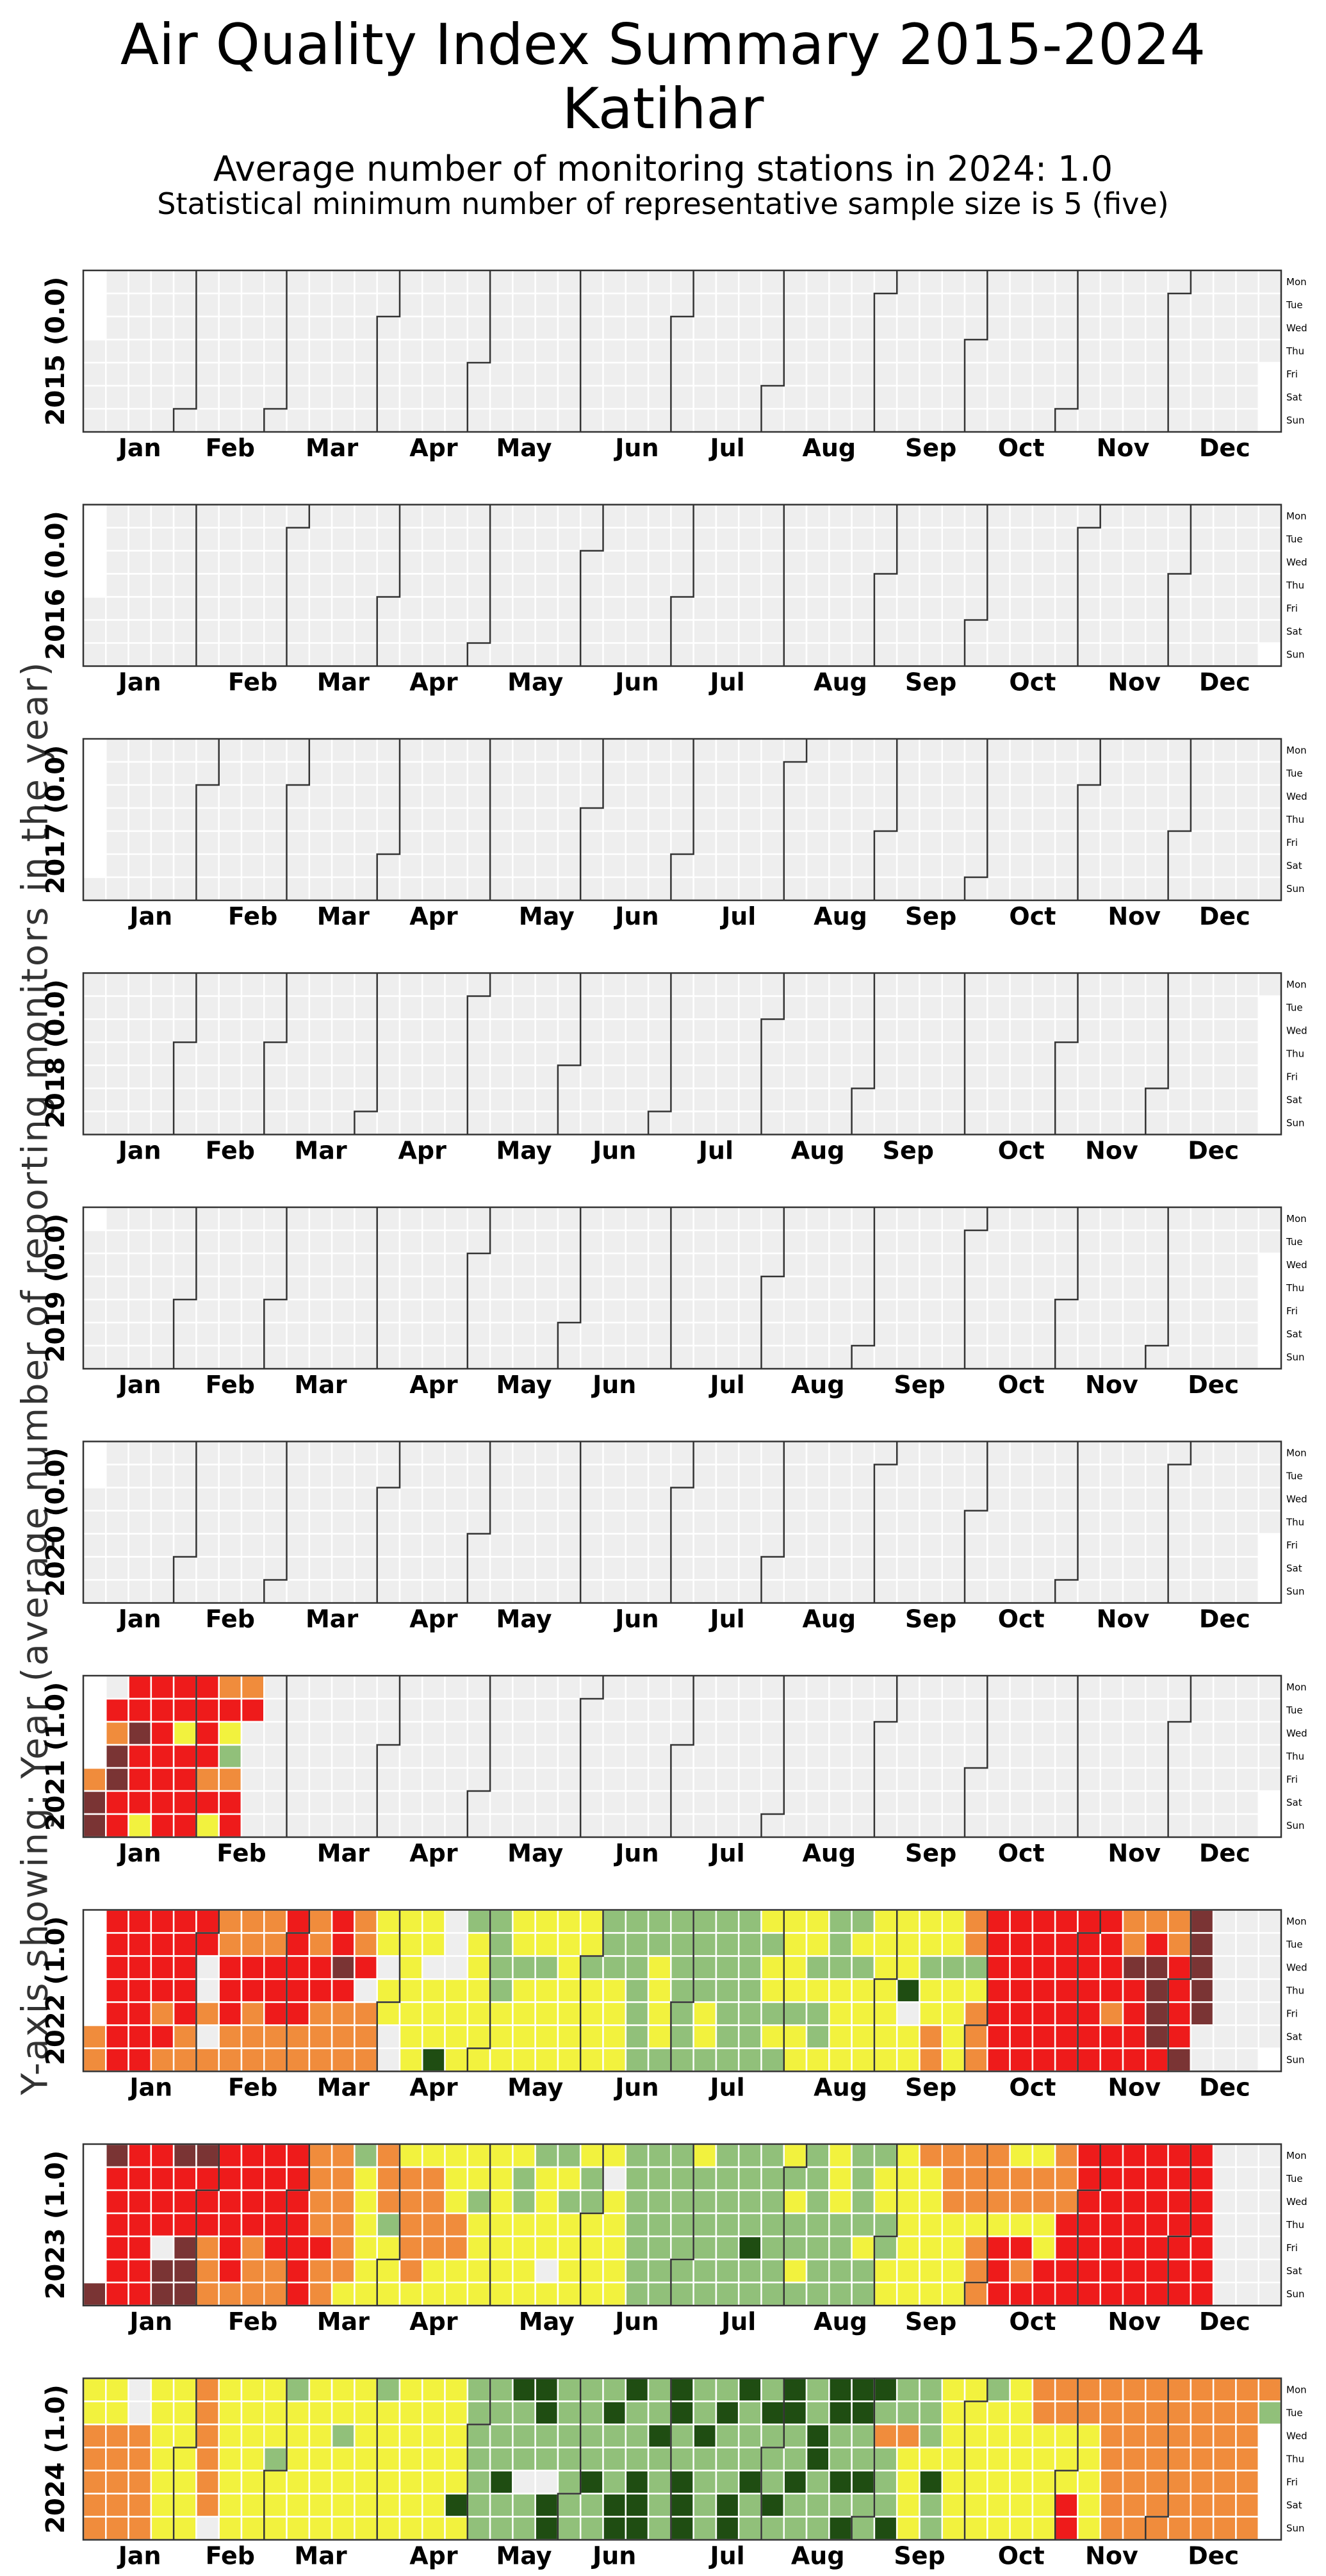 This screenshot has height=2576, width=1326. Describe the element at coordinates (55, 1990) in the screenshot. I see `year-label: 2022 (1.0)` at that location.